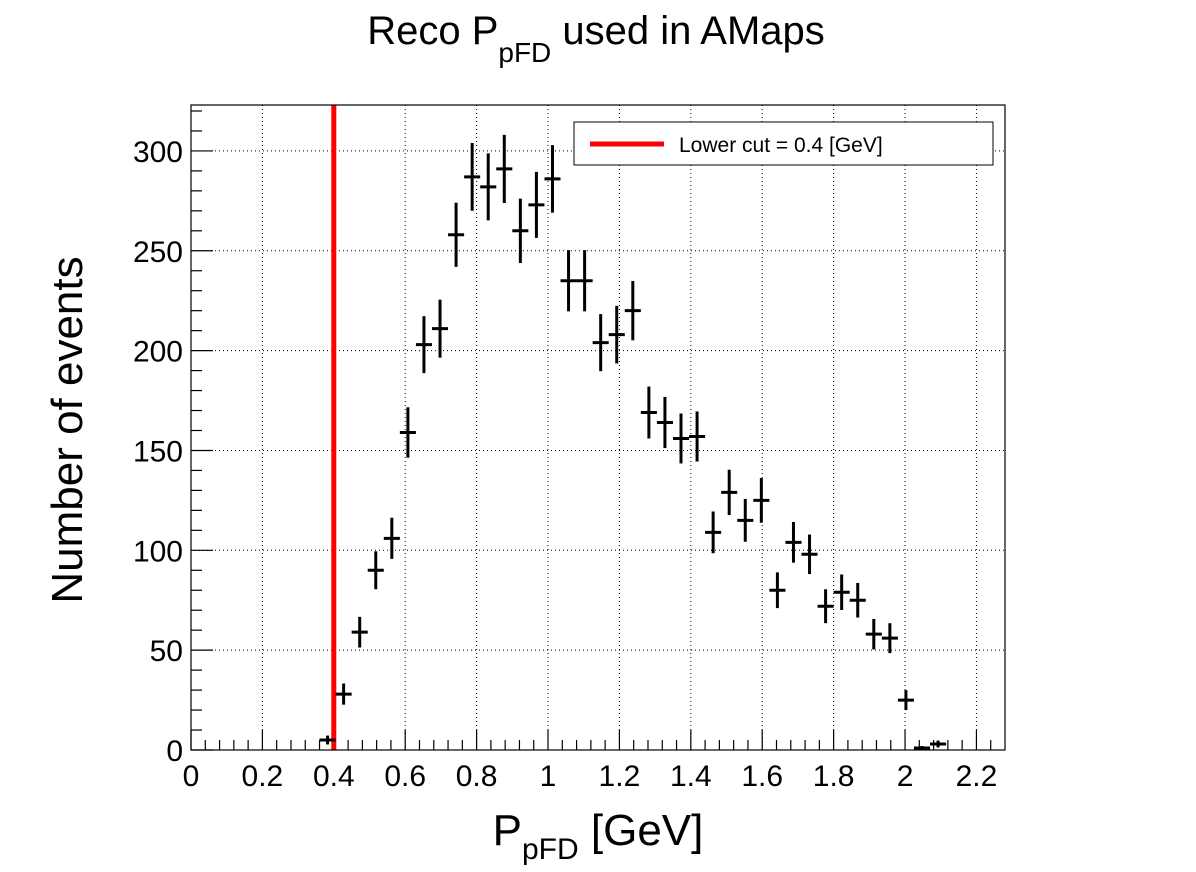  What do you see at coordinates (158, 252) in the screenshot?
I see `y-tick-label-5: 250` at bounding box center [158, 252].